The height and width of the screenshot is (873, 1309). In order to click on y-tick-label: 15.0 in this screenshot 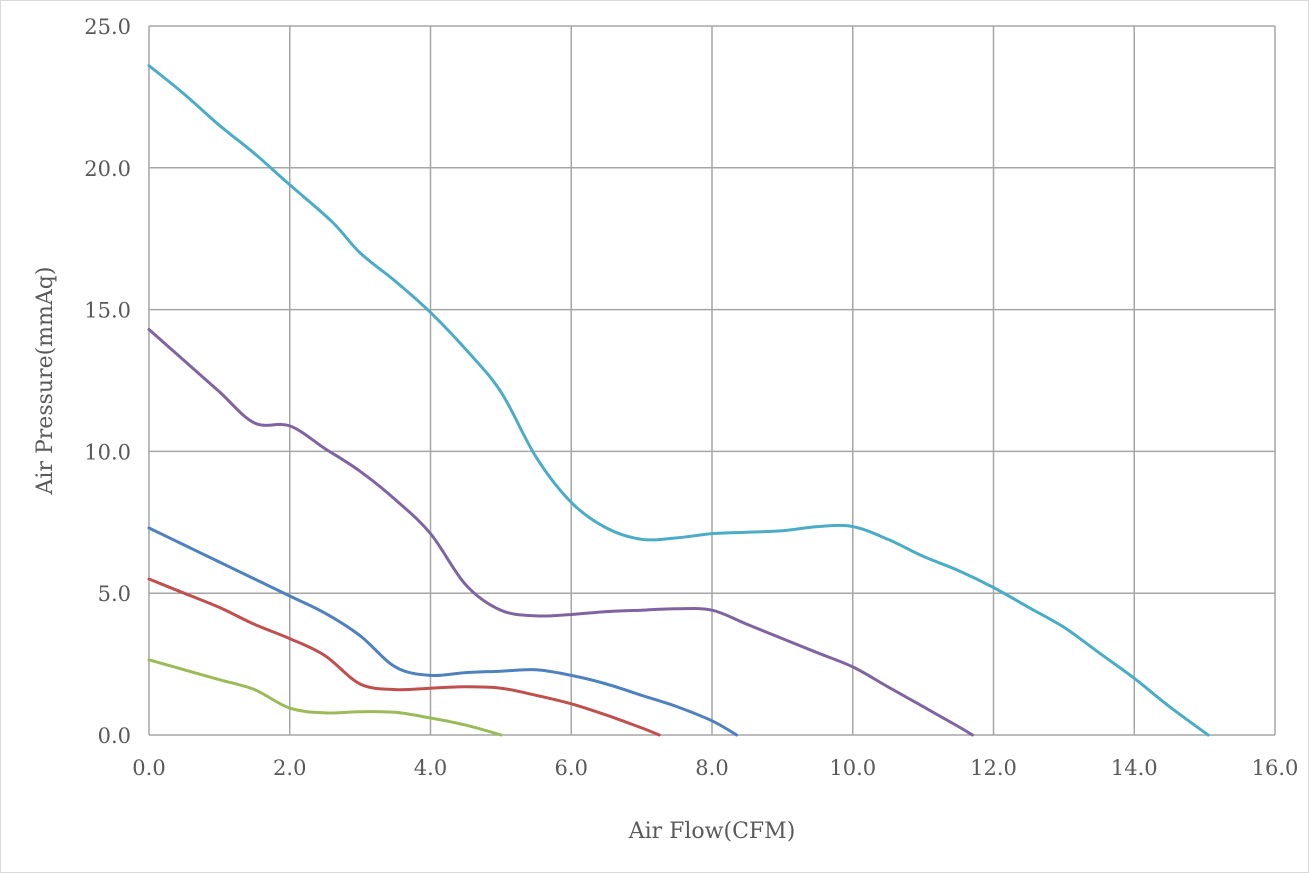, I will do `click(107, 311)`.